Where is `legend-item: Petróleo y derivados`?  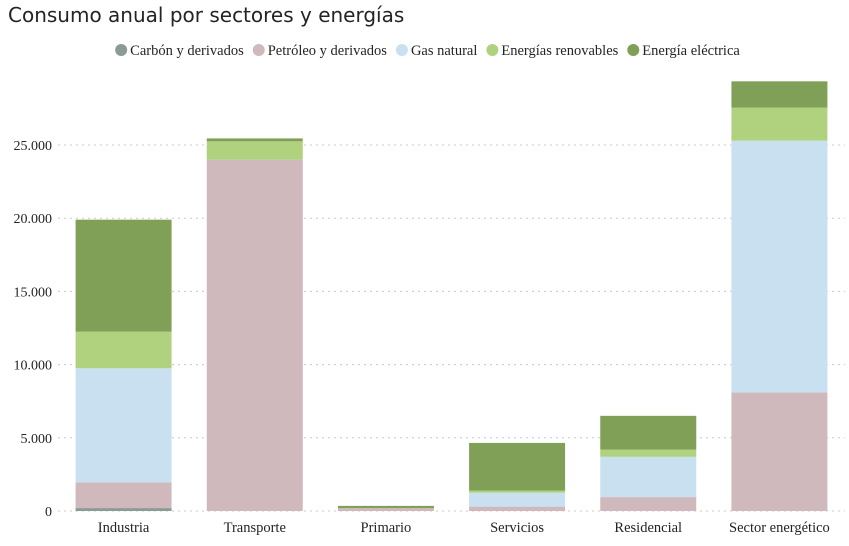
legend-item: Petróleo y derivados is located at coordinates (320, 51).